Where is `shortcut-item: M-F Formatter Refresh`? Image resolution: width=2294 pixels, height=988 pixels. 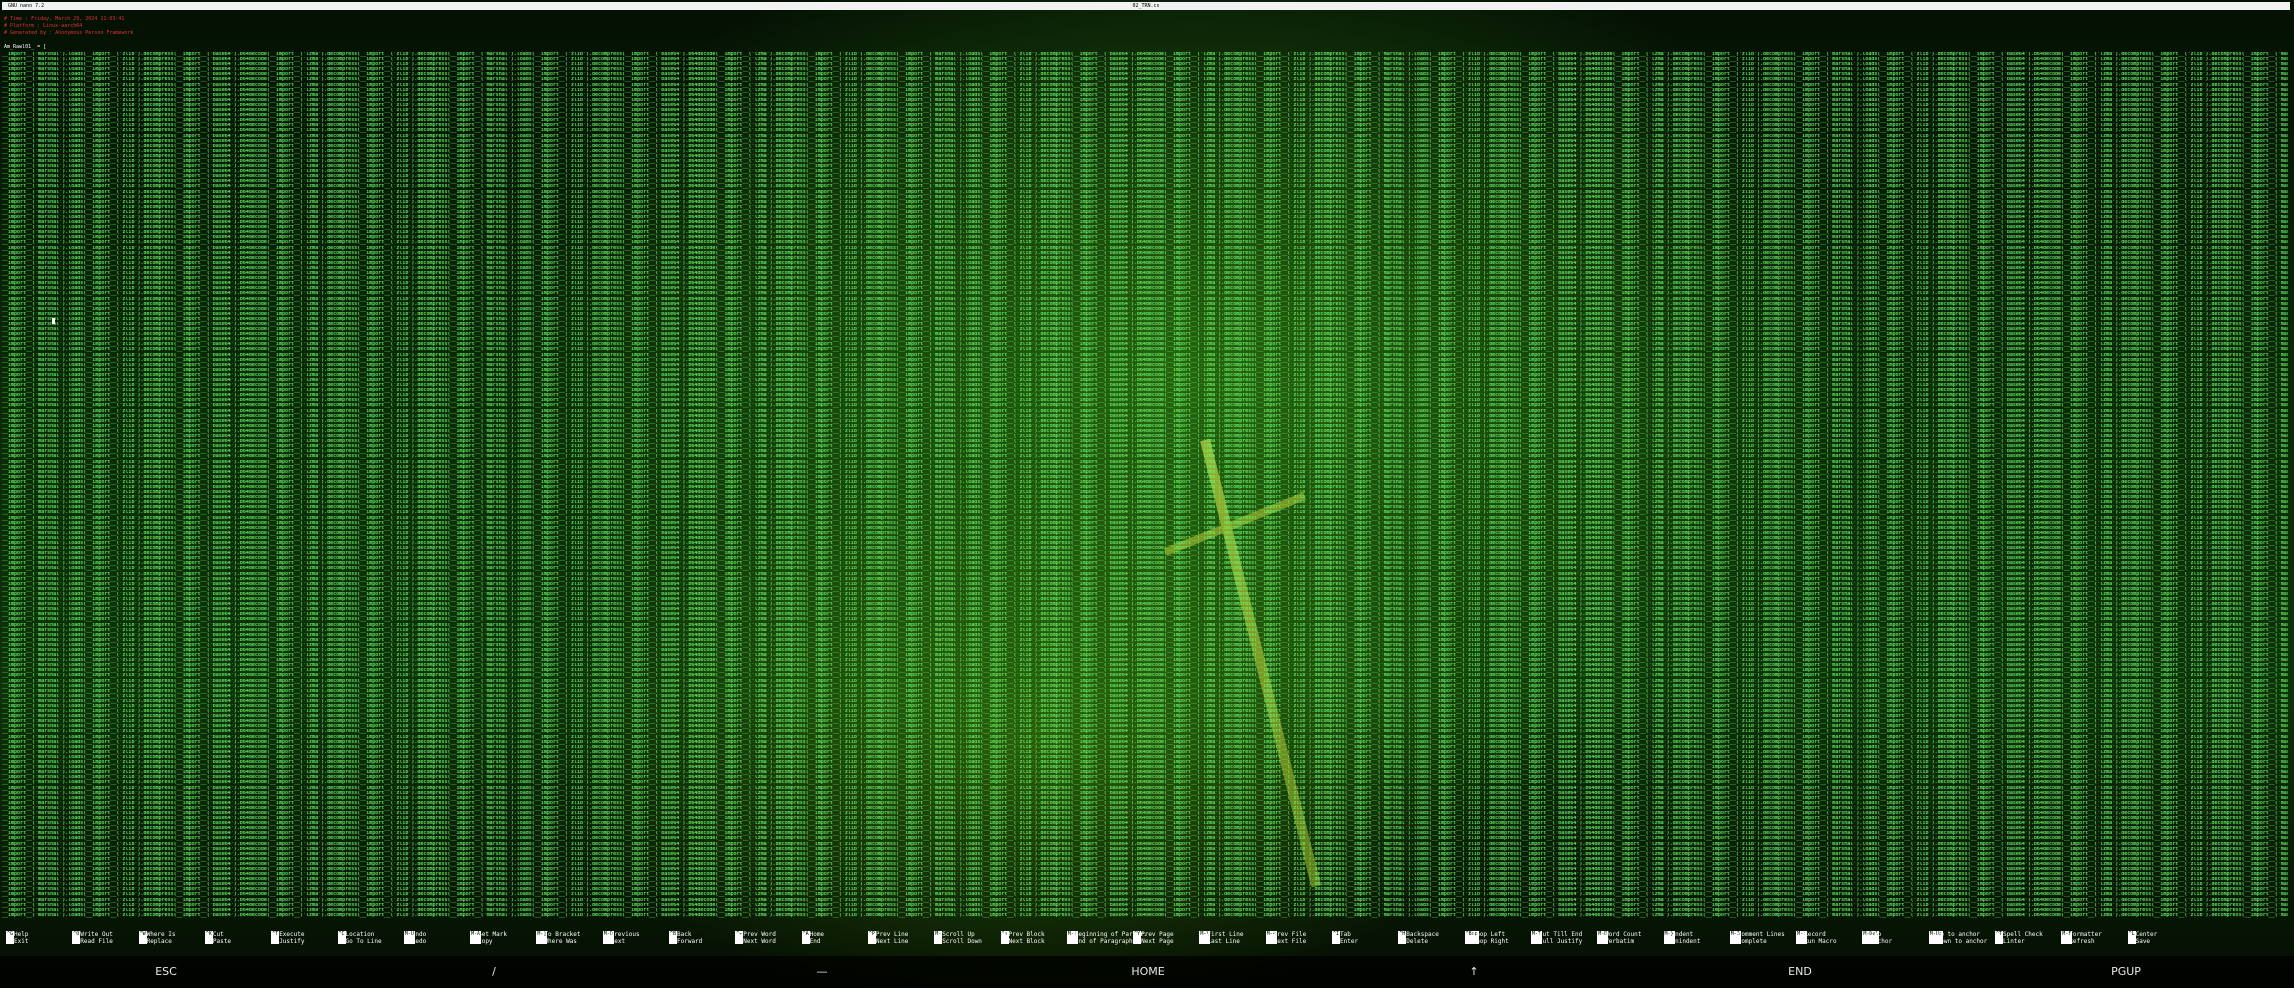 shortcut-item: M-F Formatter Refresh is located at coordinates (2090, 941).